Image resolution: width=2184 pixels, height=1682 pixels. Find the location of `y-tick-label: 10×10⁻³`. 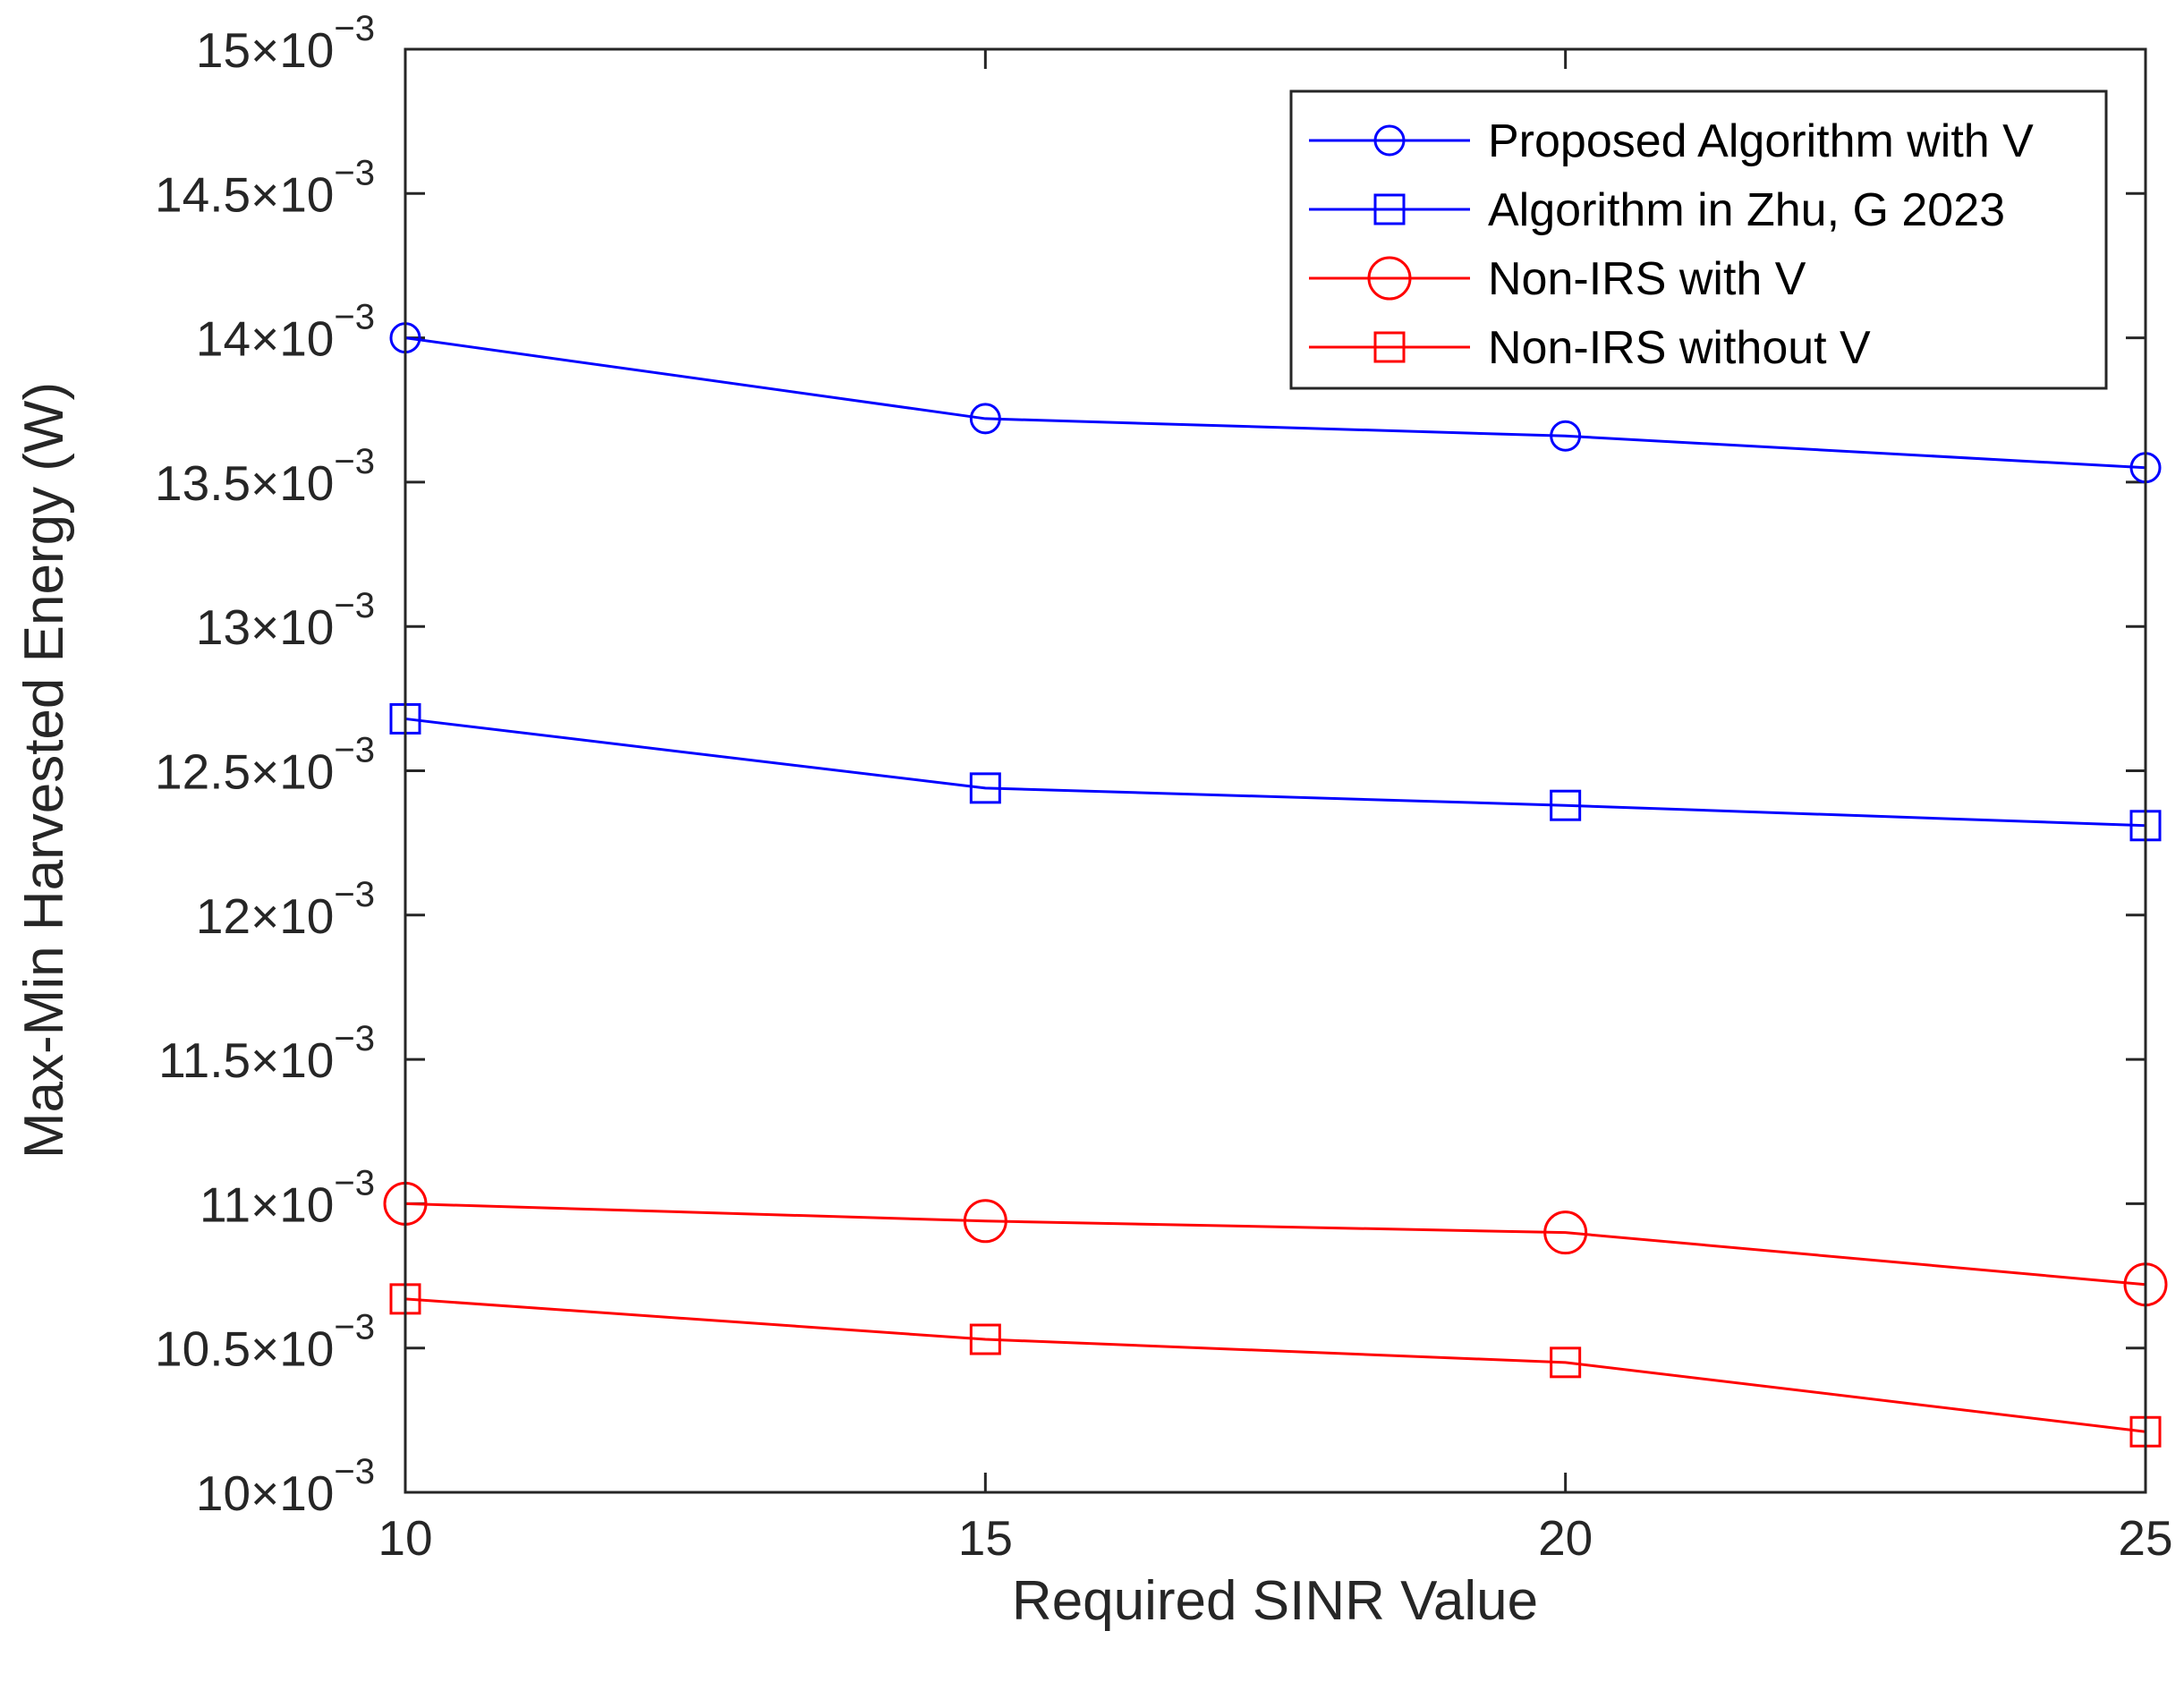

y-tick-label: 10×10⁻³ is located at coordinates (285, 1486).